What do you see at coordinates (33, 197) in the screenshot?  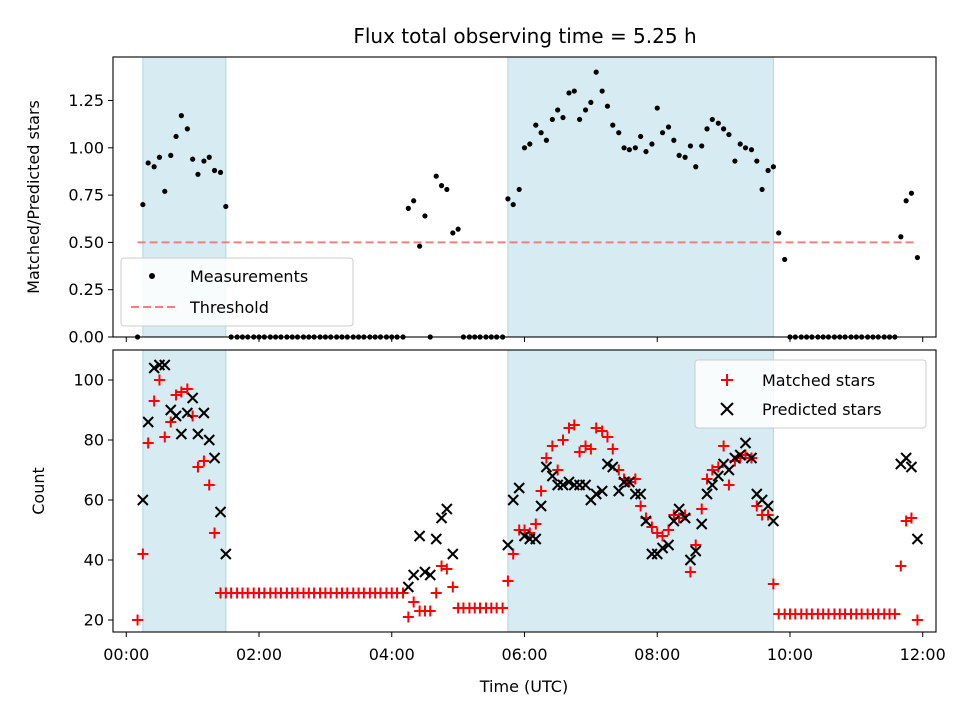 I see `top-y-axis-label: Matched/Predicted stars` at bounding box center [33, 197].